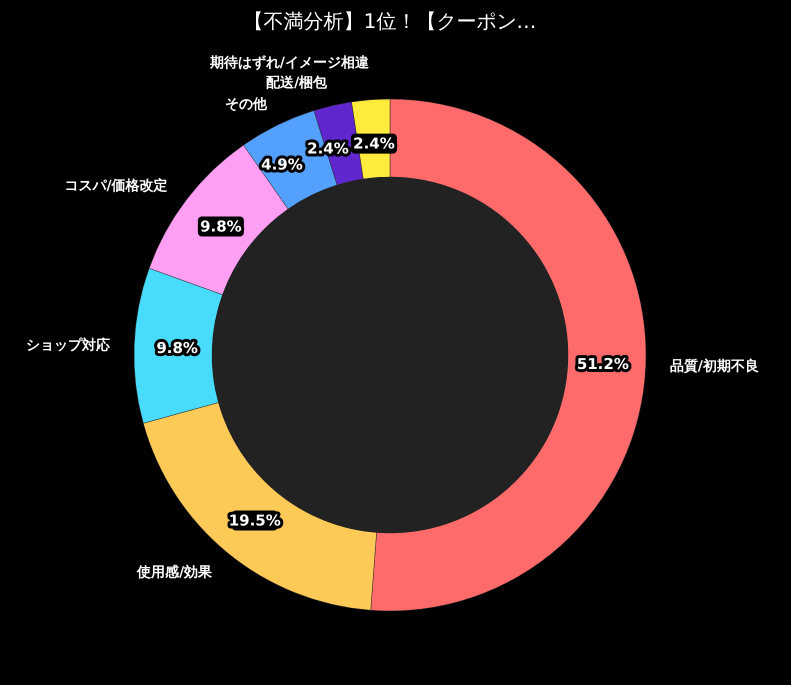 The height and width of the screenshot is (685, 791). What do you see at coordinates (282, 165) in the screenshot?
I see `data-label: 4.9%` at bounding box center [282, 165].